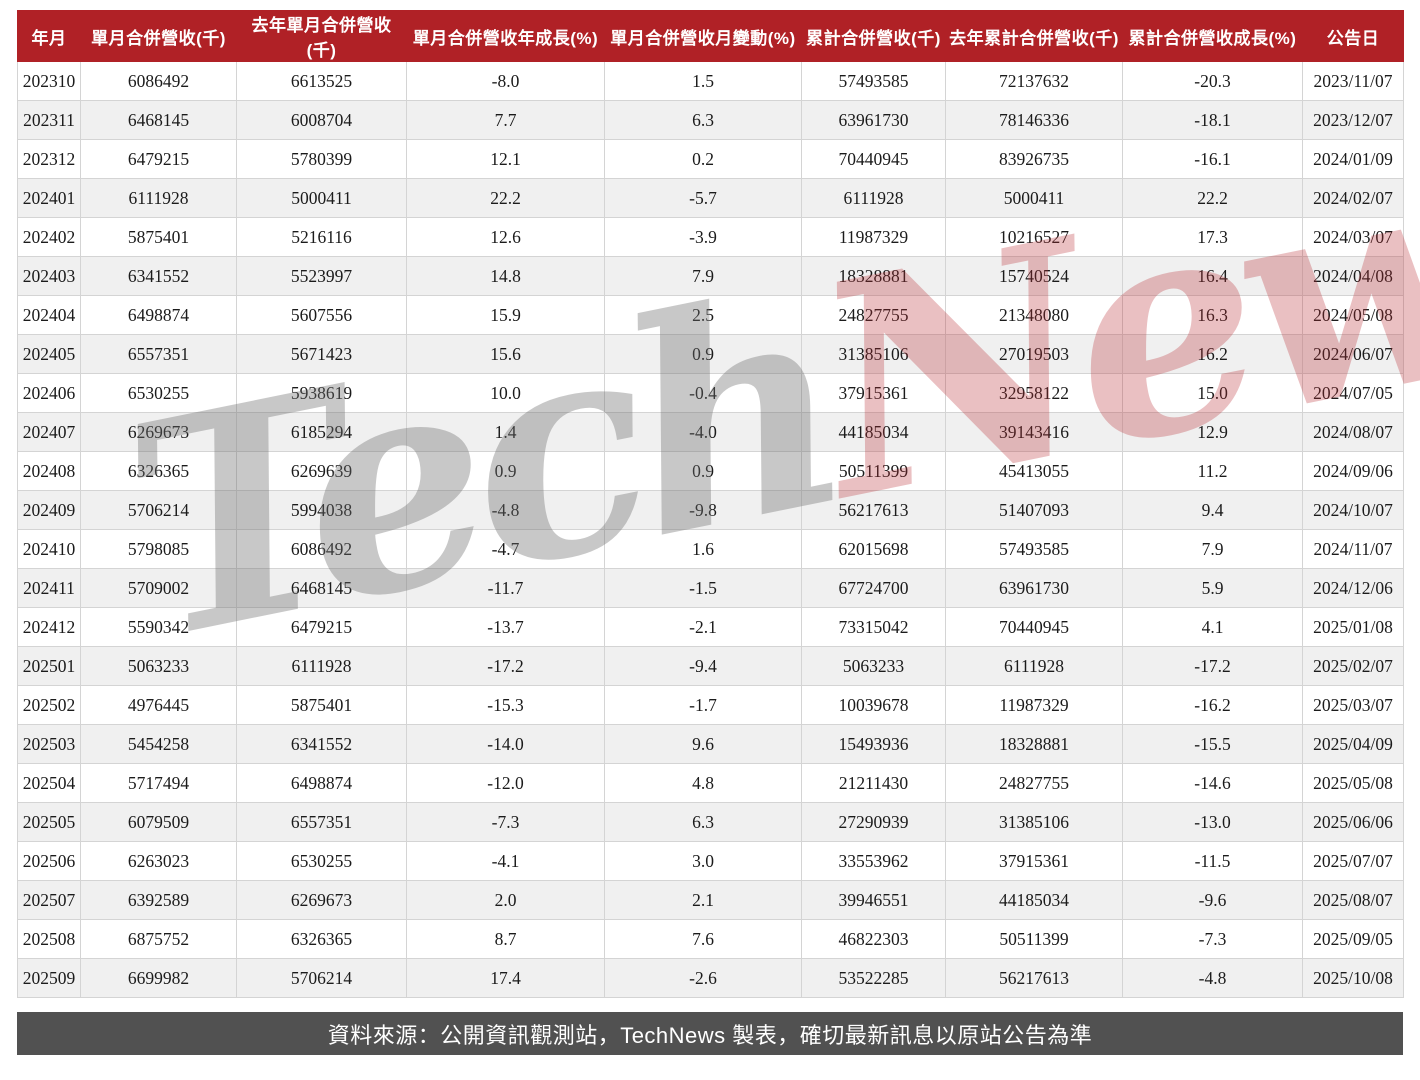  What do you see at coordinates (49, 354) in the screenshot?
I see `cell: 202405` at bounding box center [49, 354].